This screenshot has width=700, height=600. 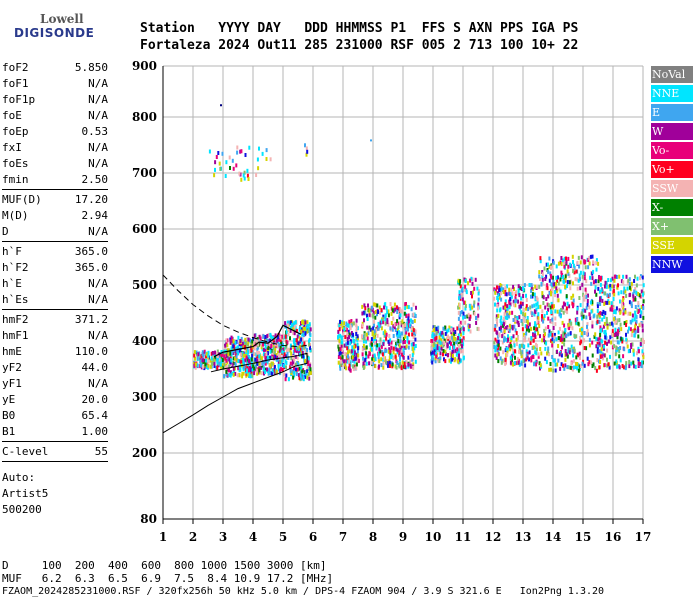 What do you see at coordinates (144, 229) in the screenshot?
I see `y-tick-label: 600` at bounding box center [144, 229].